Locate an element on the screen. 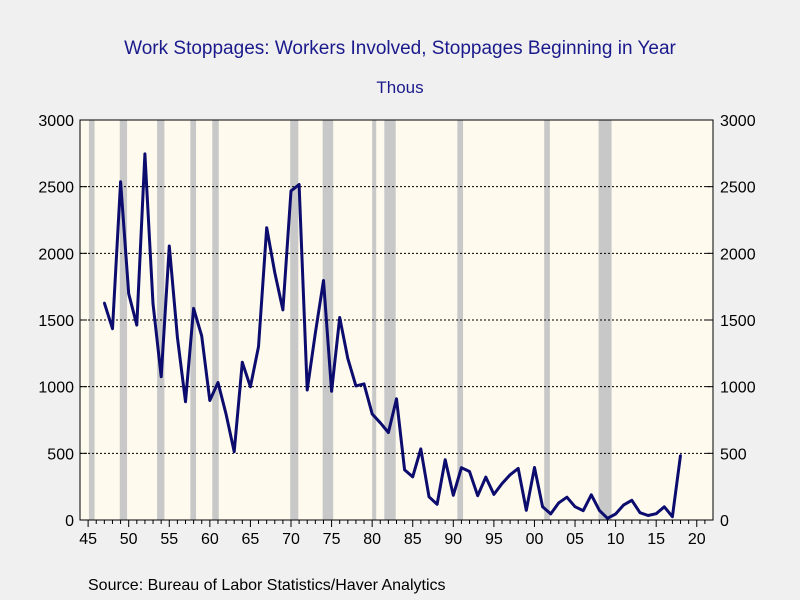 This screenshot has width=800, height=600. x-tick-label: 70 is located at coordinates (291, 539).